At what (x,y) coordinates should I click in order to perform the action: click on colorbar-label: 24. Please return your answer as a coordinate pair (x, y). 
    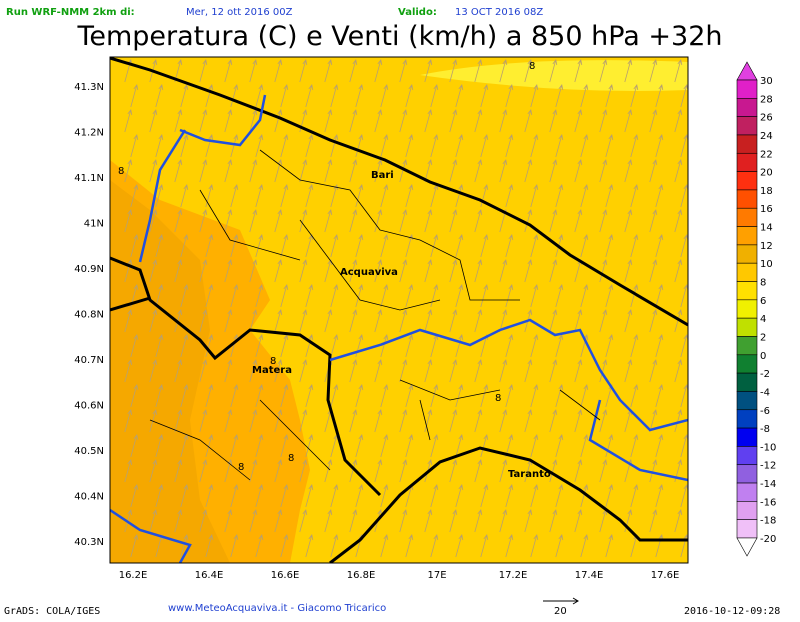
    Looking at the image, I should click on (766, 136).